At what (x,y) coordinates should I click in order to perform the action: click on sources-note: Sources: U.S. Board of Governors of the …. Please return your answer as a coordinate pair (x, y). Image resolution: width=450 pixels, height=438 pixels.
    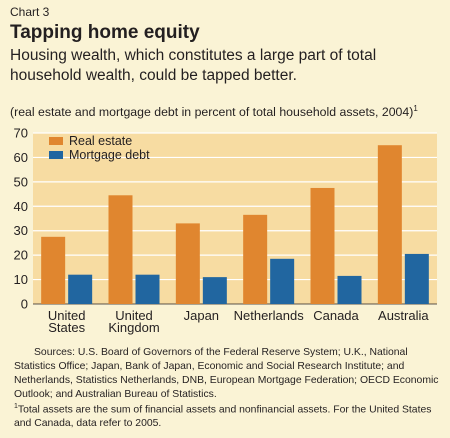
    Looking at the image, I should click on (227, 374).